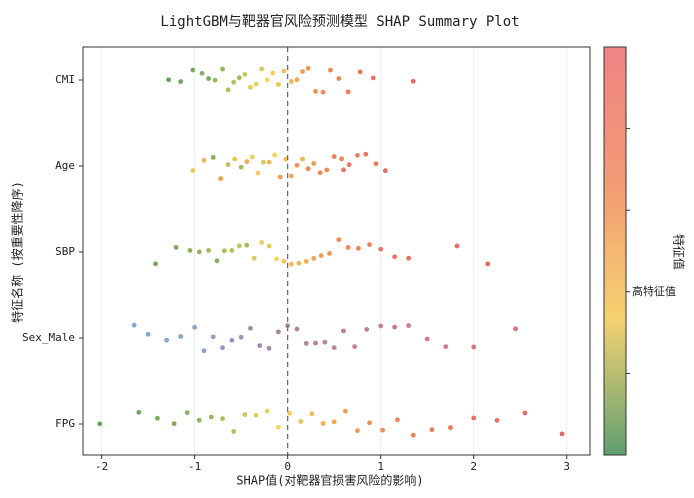  I want to click on colorbar-tick-label: 高特征值, so click(654, 291).